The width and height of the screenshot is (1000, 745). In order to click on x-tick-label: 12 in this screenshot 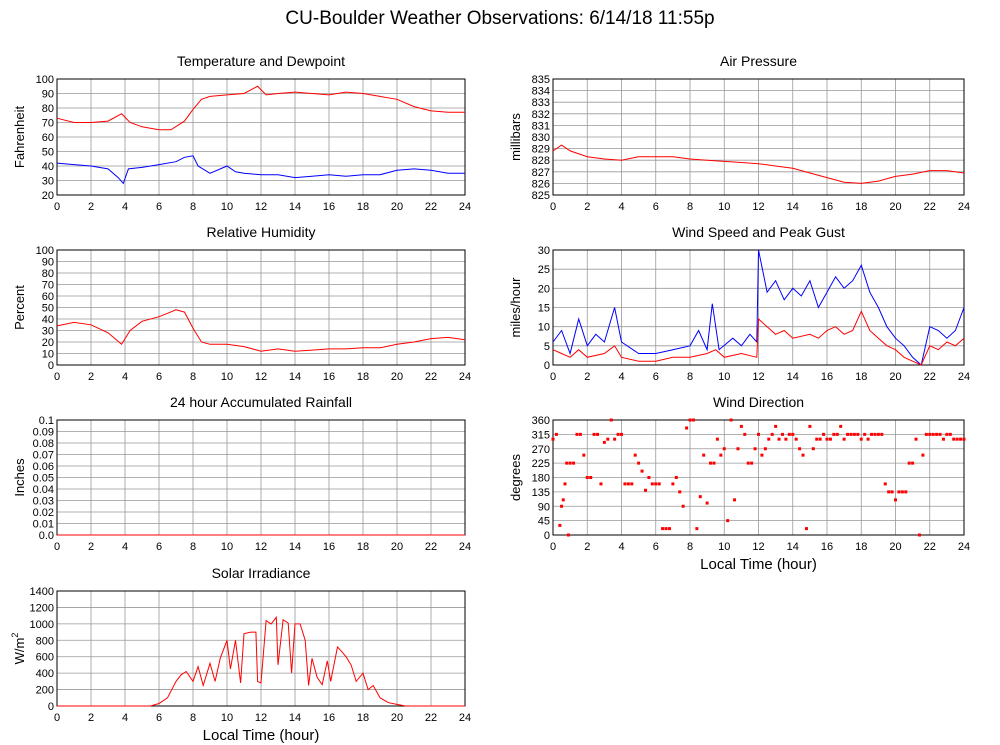, I will do `click(758, 377)`.